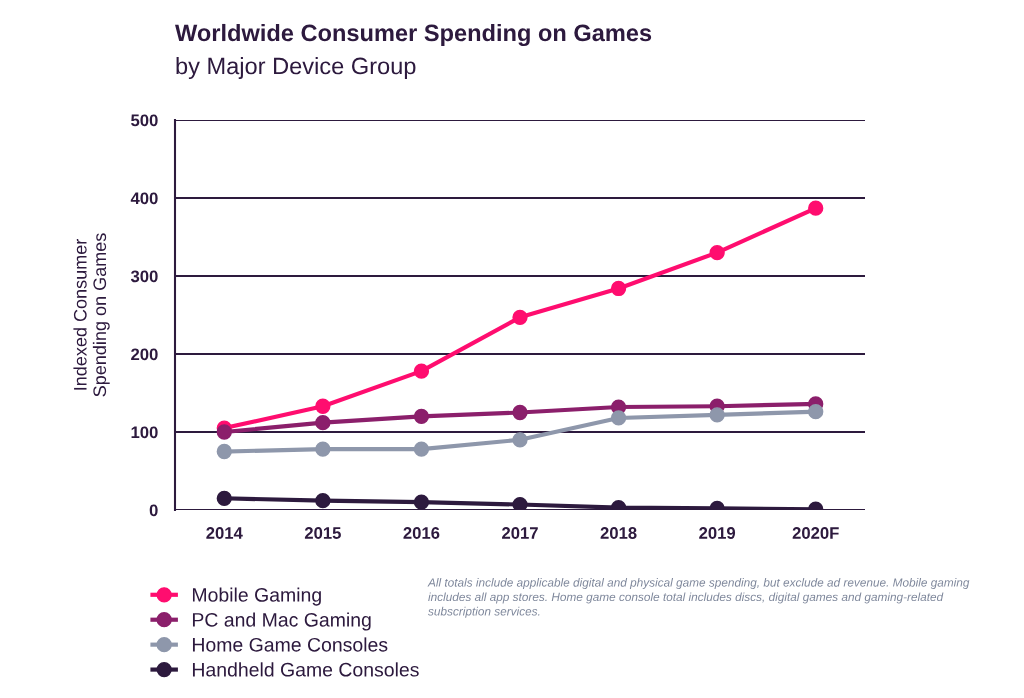 The width and height of the screenshot is (1024, 698). Describe the element at coordinates (815, 533) in the screenshot. I see `x-tick-label: 2020F` at that location.